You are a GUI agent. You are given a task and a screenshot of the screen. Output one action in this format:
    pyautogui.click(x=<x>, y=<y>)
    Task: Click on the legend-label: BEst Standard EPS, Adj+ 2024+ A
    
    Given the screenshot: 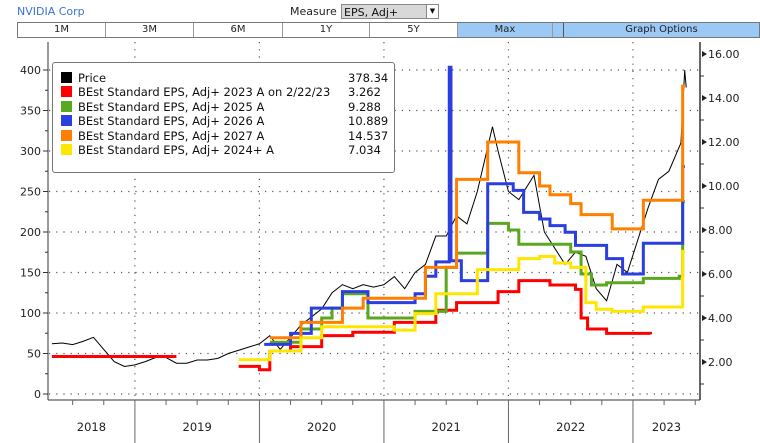 What is the action you would take?
    pyautogui.click(x=176, y=149)
    